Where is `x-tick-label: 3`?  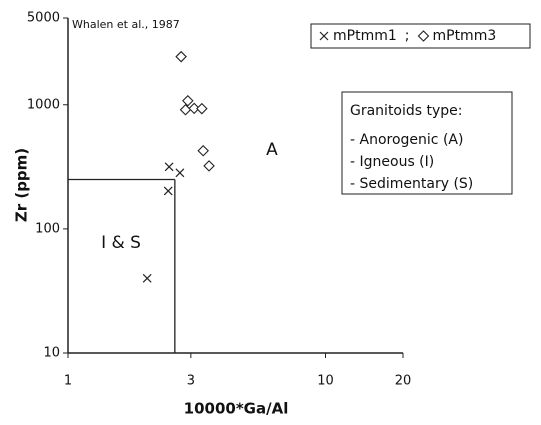
x-tick-label: 3 is located at coordinates (191, 381).